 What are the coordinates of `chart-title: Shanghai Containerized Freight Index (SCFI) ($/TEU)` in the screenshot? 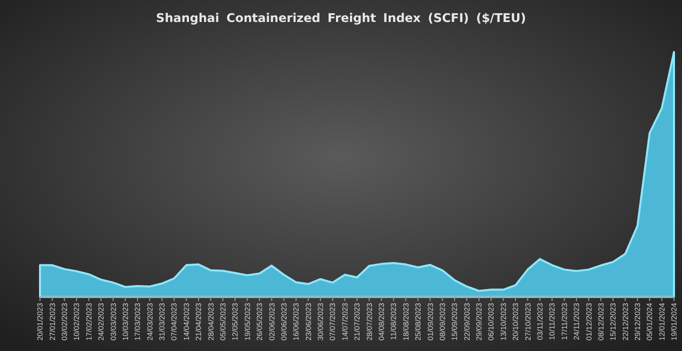 It's located at (341, 18).